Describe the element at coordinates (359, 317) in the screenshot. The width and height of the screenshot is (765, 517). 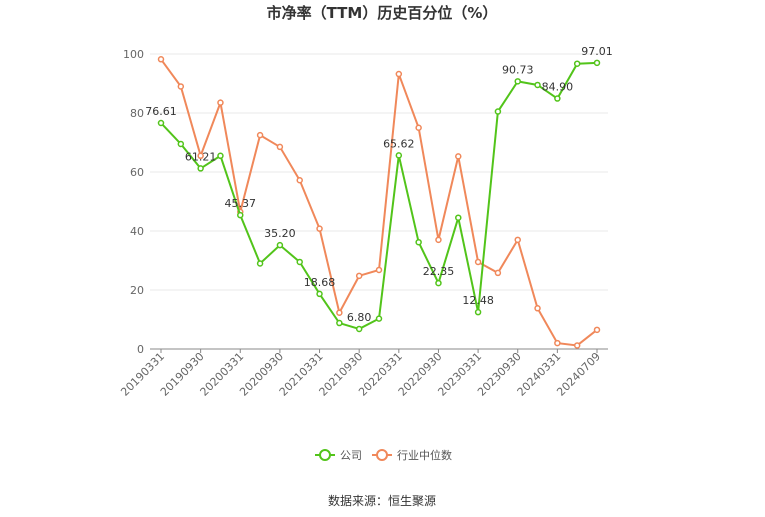
I see `data-label: 6.80` at that location.